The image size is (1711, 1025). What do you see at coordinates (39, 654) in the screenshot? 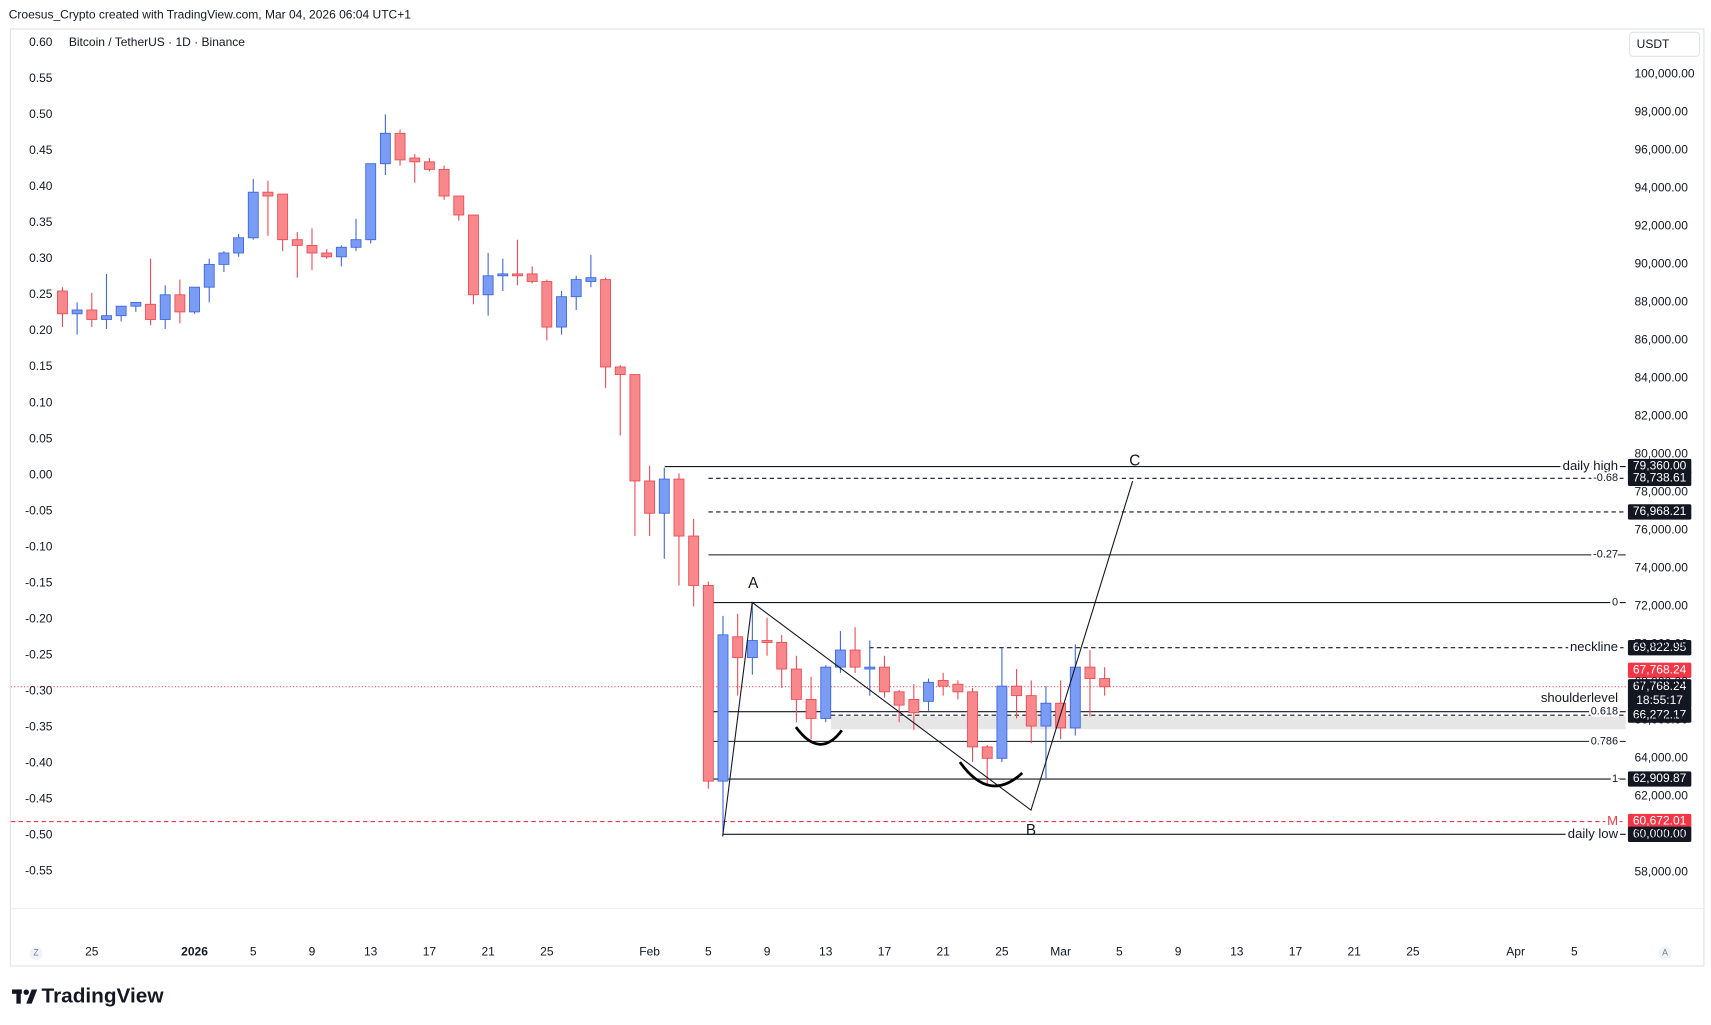
I see `y2-tick-label: -0.25` at bounding box center [39, 654].